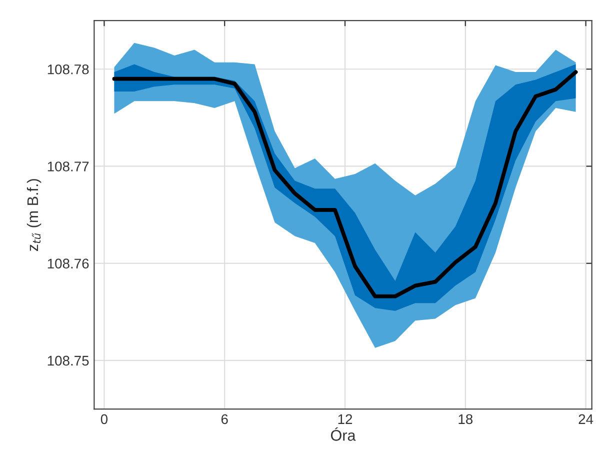 The image size is (596, 457). I want to click on y-tick-label: 108.78, so click(68, 69).